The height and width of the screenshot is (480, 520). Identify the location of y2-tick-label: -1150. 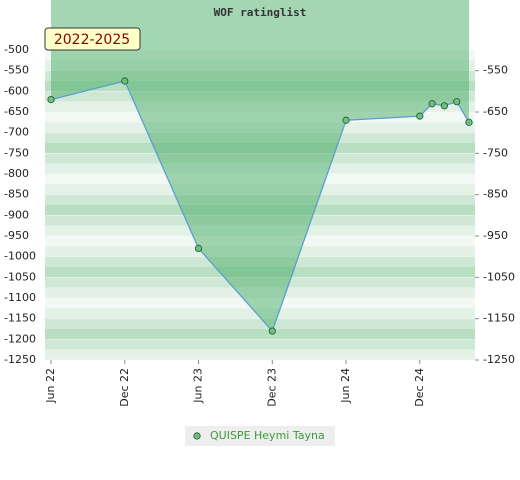
(499, 318).